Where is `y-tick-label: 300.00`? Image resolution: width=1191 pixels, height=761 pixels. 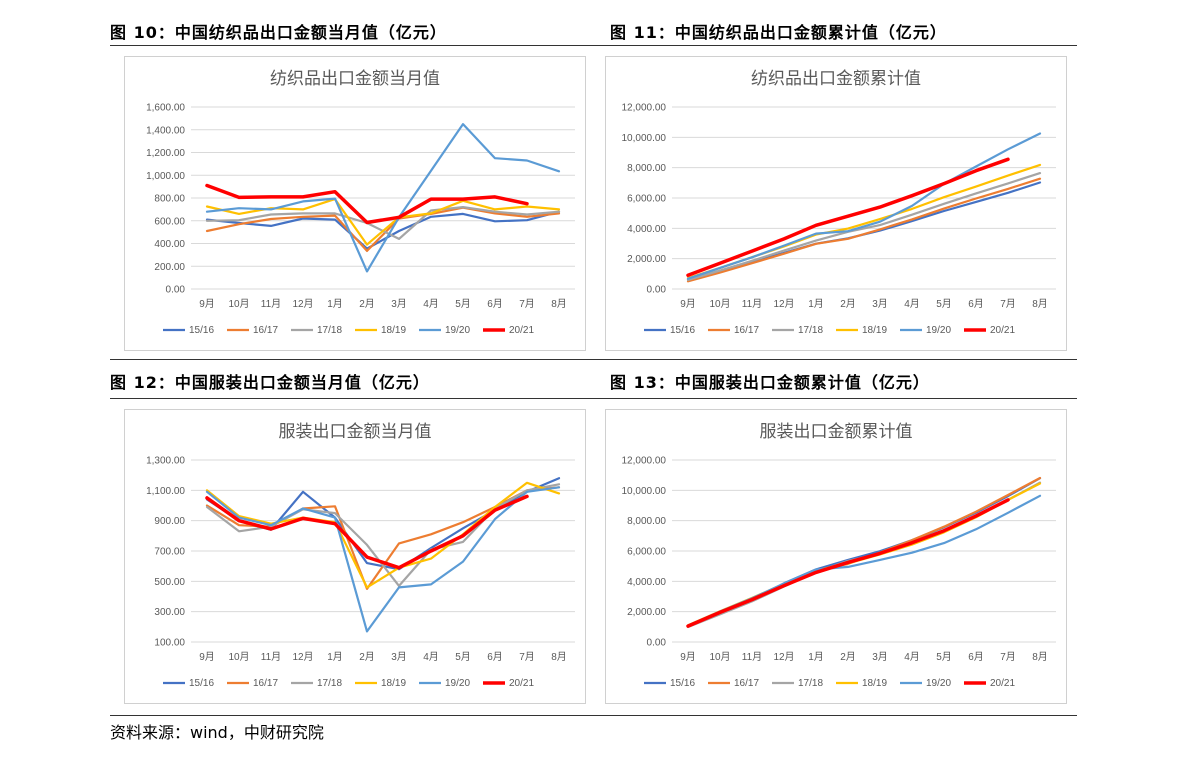 y-tick-label: 300.00 is located at coordinates (169, 612).